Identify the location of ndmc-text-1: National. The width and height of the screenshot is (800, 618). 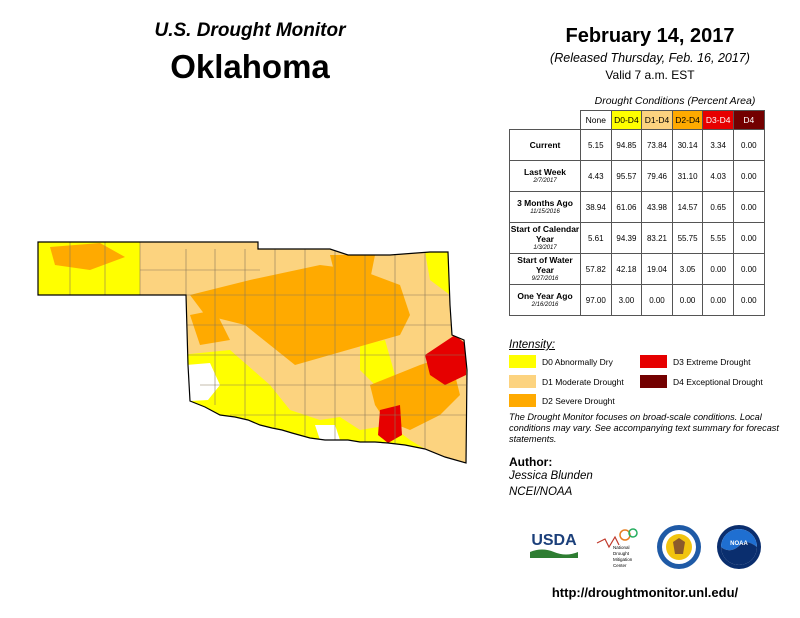
(621, 547).